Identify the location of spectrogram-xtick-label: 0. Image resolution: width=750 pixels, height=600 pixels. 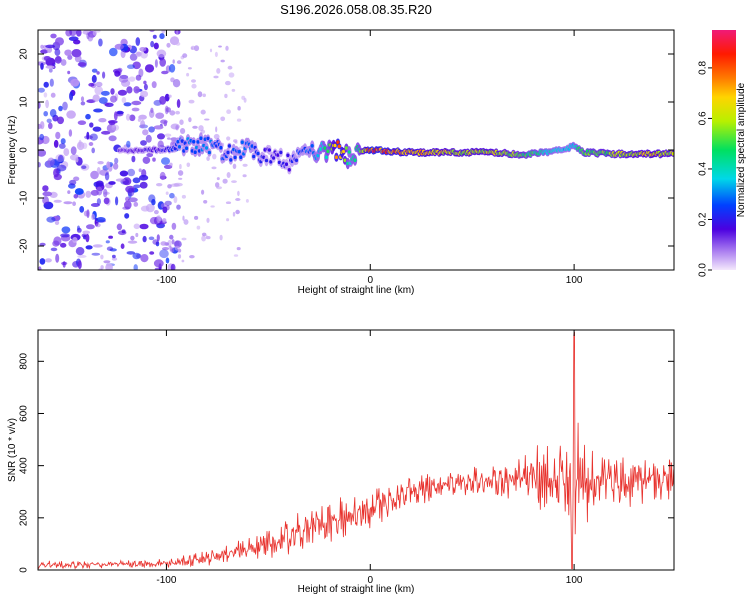
(370, 280).